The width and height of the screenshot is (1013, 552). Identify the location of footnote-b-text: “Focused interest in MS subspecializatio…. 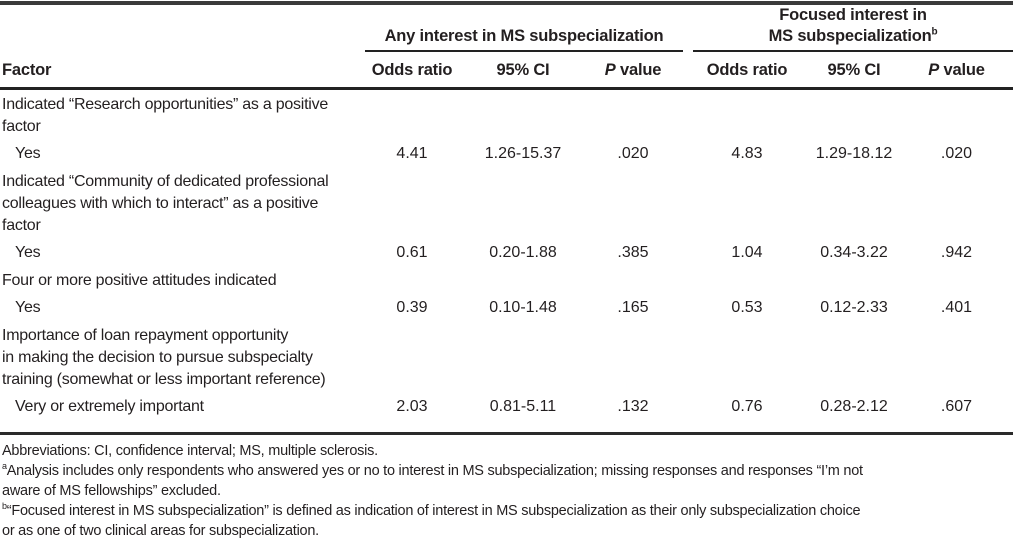
(431, 521).